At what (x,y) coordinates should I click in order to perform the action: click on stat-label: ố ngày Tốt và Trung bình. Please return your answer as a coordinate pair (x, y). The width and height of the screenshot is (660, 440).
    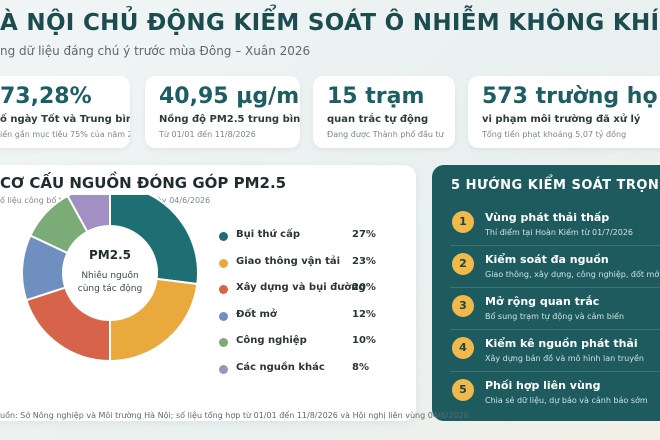
    Looking at the image, I should click on (65, 119).